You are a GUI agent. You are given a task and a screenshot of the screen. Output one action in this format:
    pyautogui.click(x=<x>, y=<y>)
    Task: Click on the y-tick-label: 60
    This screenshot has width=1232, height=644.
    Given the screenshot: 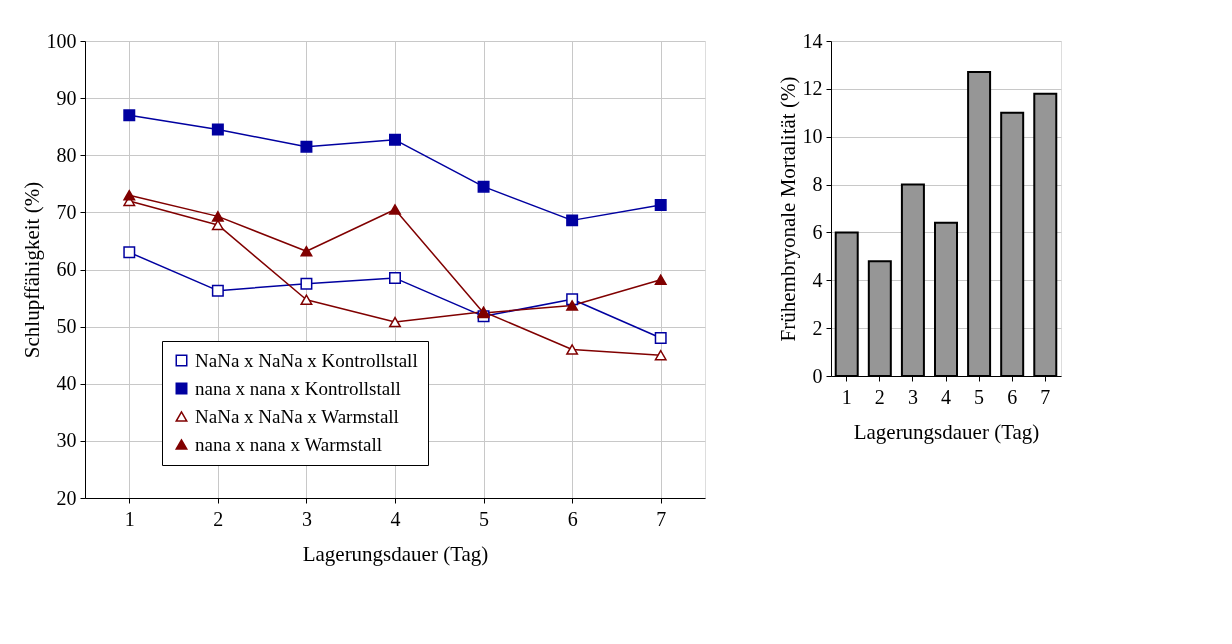 What is the action you would take?
    pyautogui.click(x=66, y=269)
    